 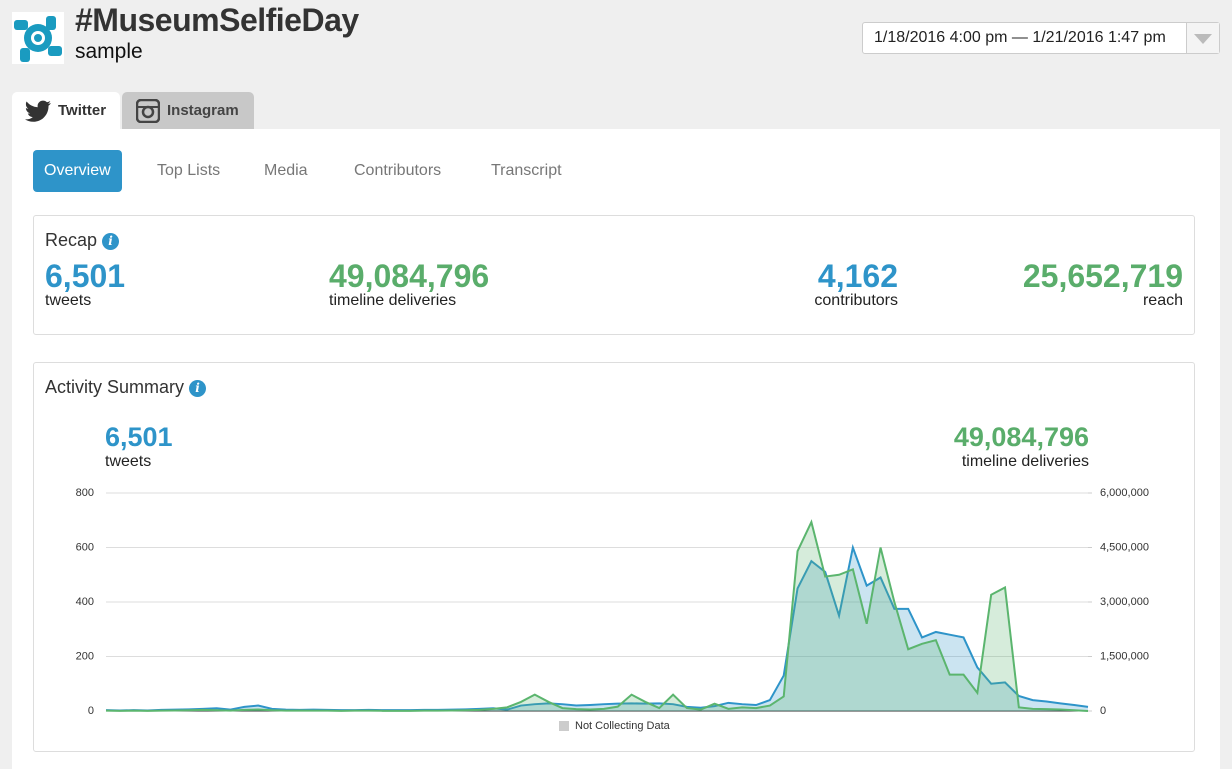 I want to click on nav-tab: Media, so click(x=286, y=170).